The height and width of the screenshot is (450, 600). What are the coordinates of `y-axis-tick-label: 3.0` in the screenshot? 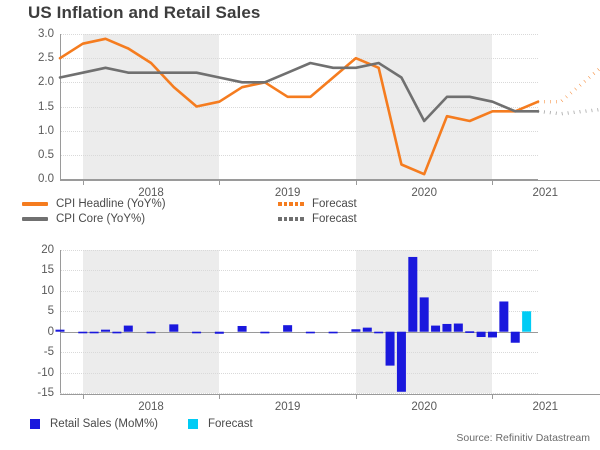 It's located at (46, 34).